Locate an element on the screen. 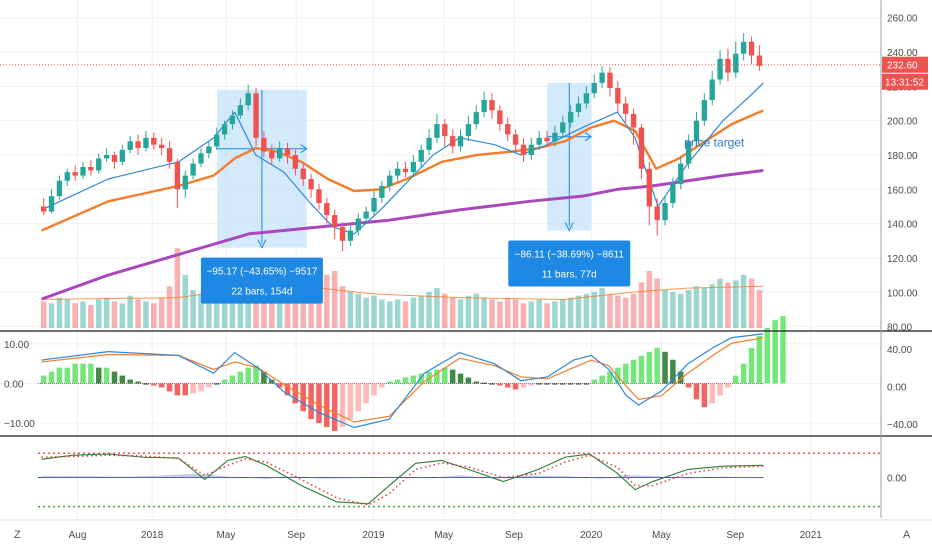 The width and height of the screenshot is (932, 550). autoscale-button: A is located at coordinates (907, 535).